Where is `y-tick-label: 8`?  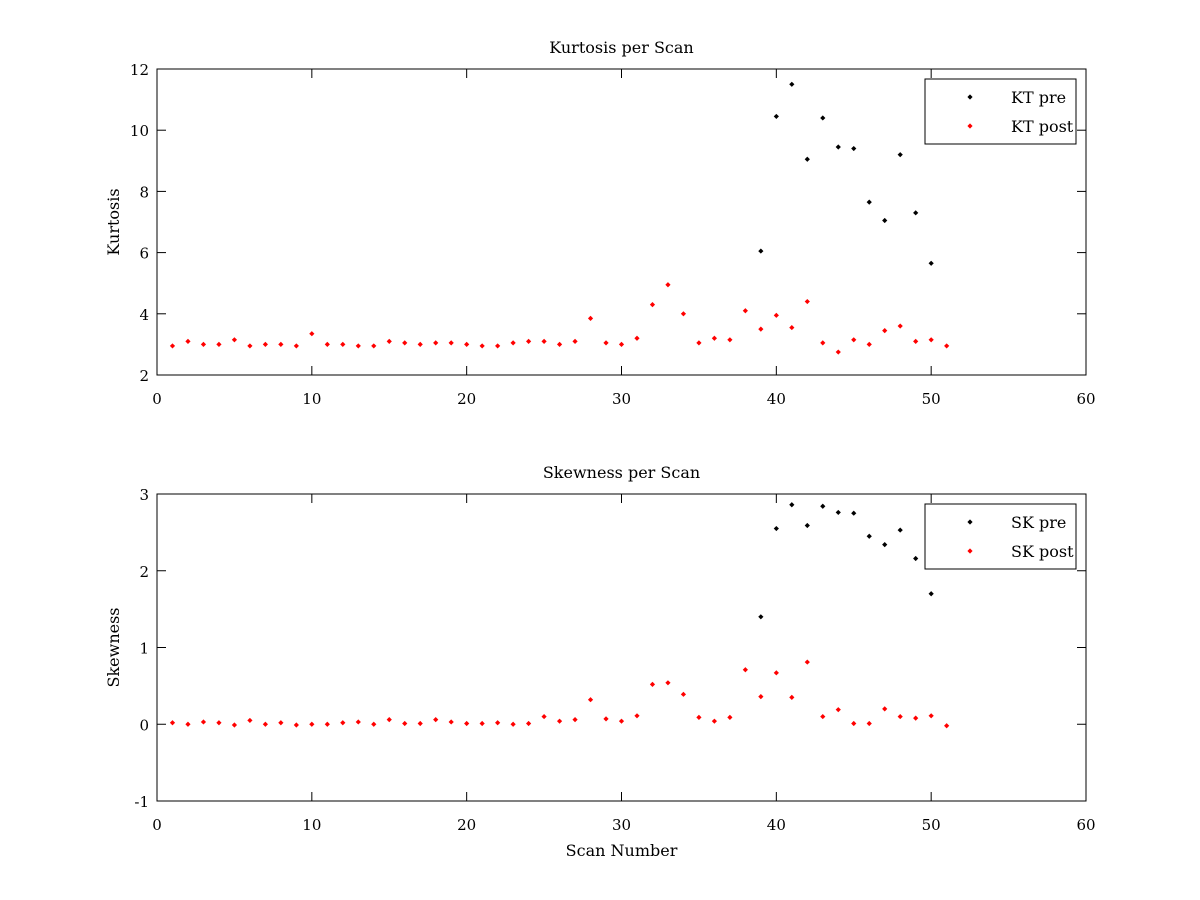 y-tick-label: 8 is located at coordinates (144, 192).